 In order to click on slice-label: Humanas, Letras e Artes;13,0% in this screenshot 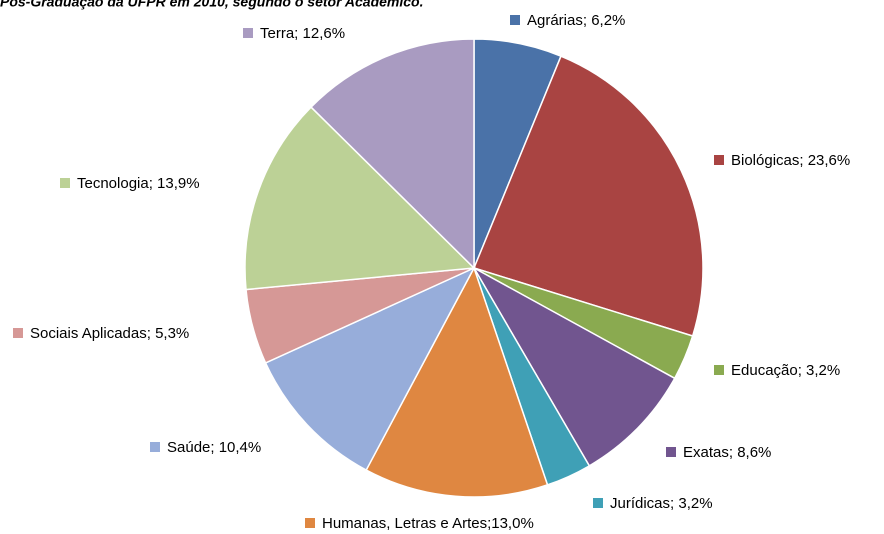, I will do `click(428, 523)`.